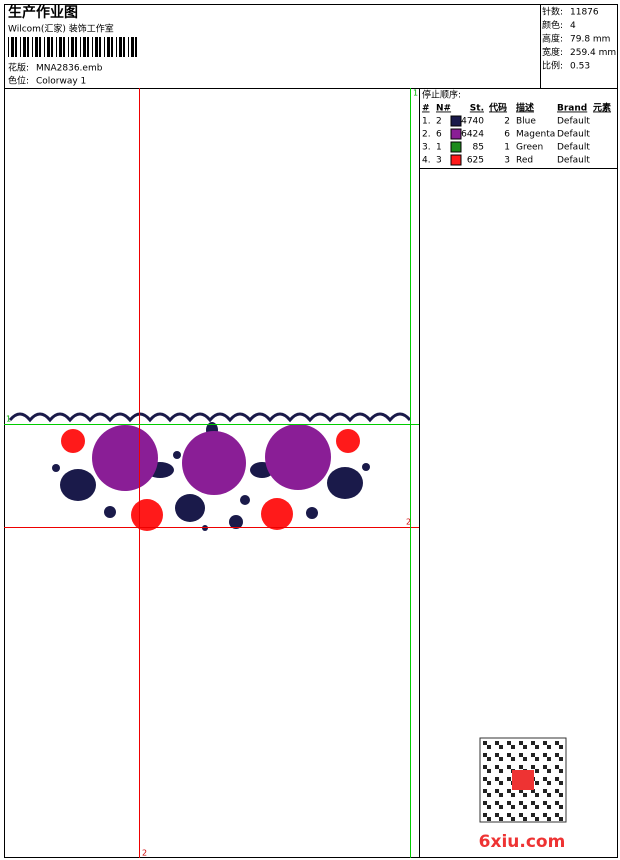 The image size is (620, 860). What do you see at coordinates (439, 135) in the screenshot?
I see `needle: 6` at bounding box center [439, 135].